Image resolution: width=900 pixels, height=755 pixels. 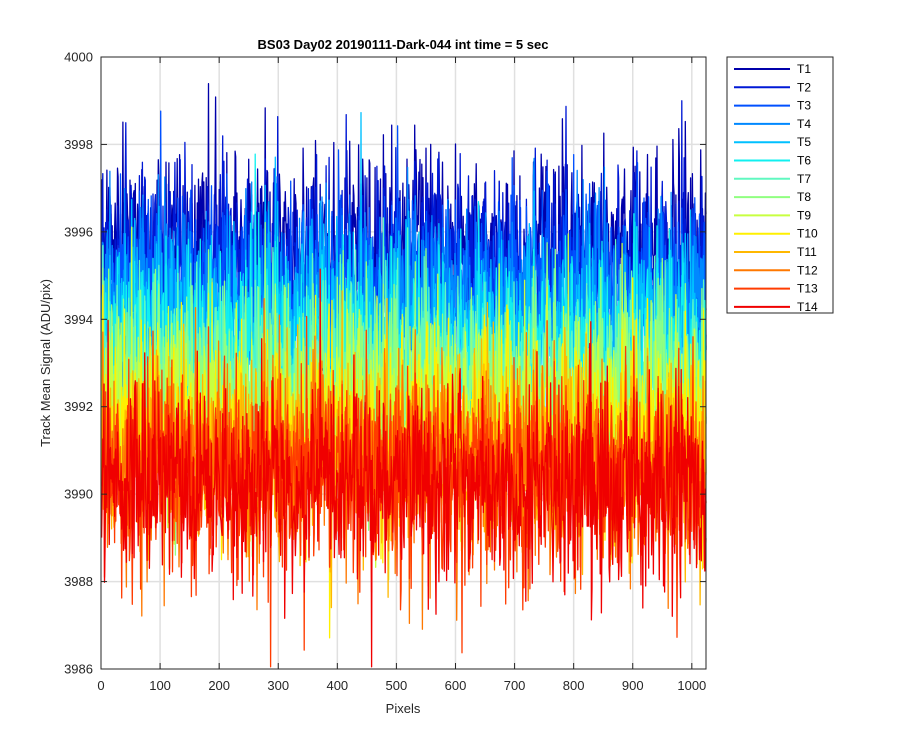 I want to click on x-tick-label: 200, so click(x=219, y=685).